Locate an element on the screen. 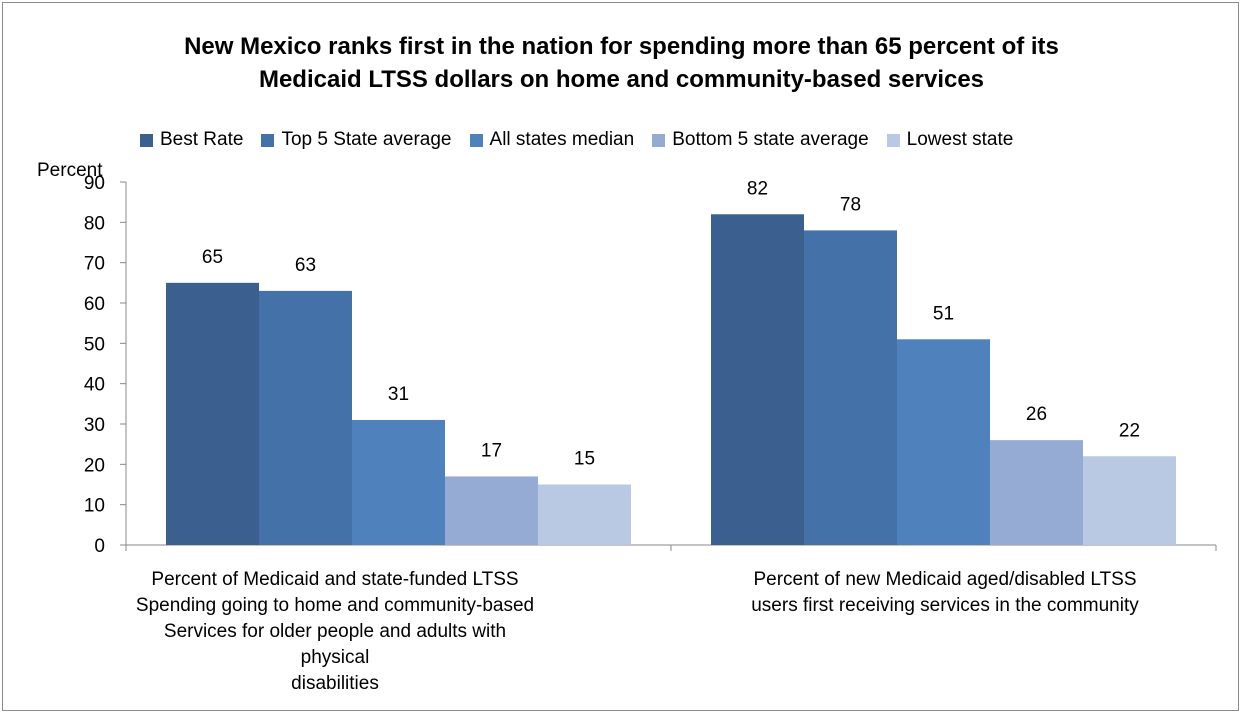  legend-label-2: All states median is located at coordinates (562, 139).